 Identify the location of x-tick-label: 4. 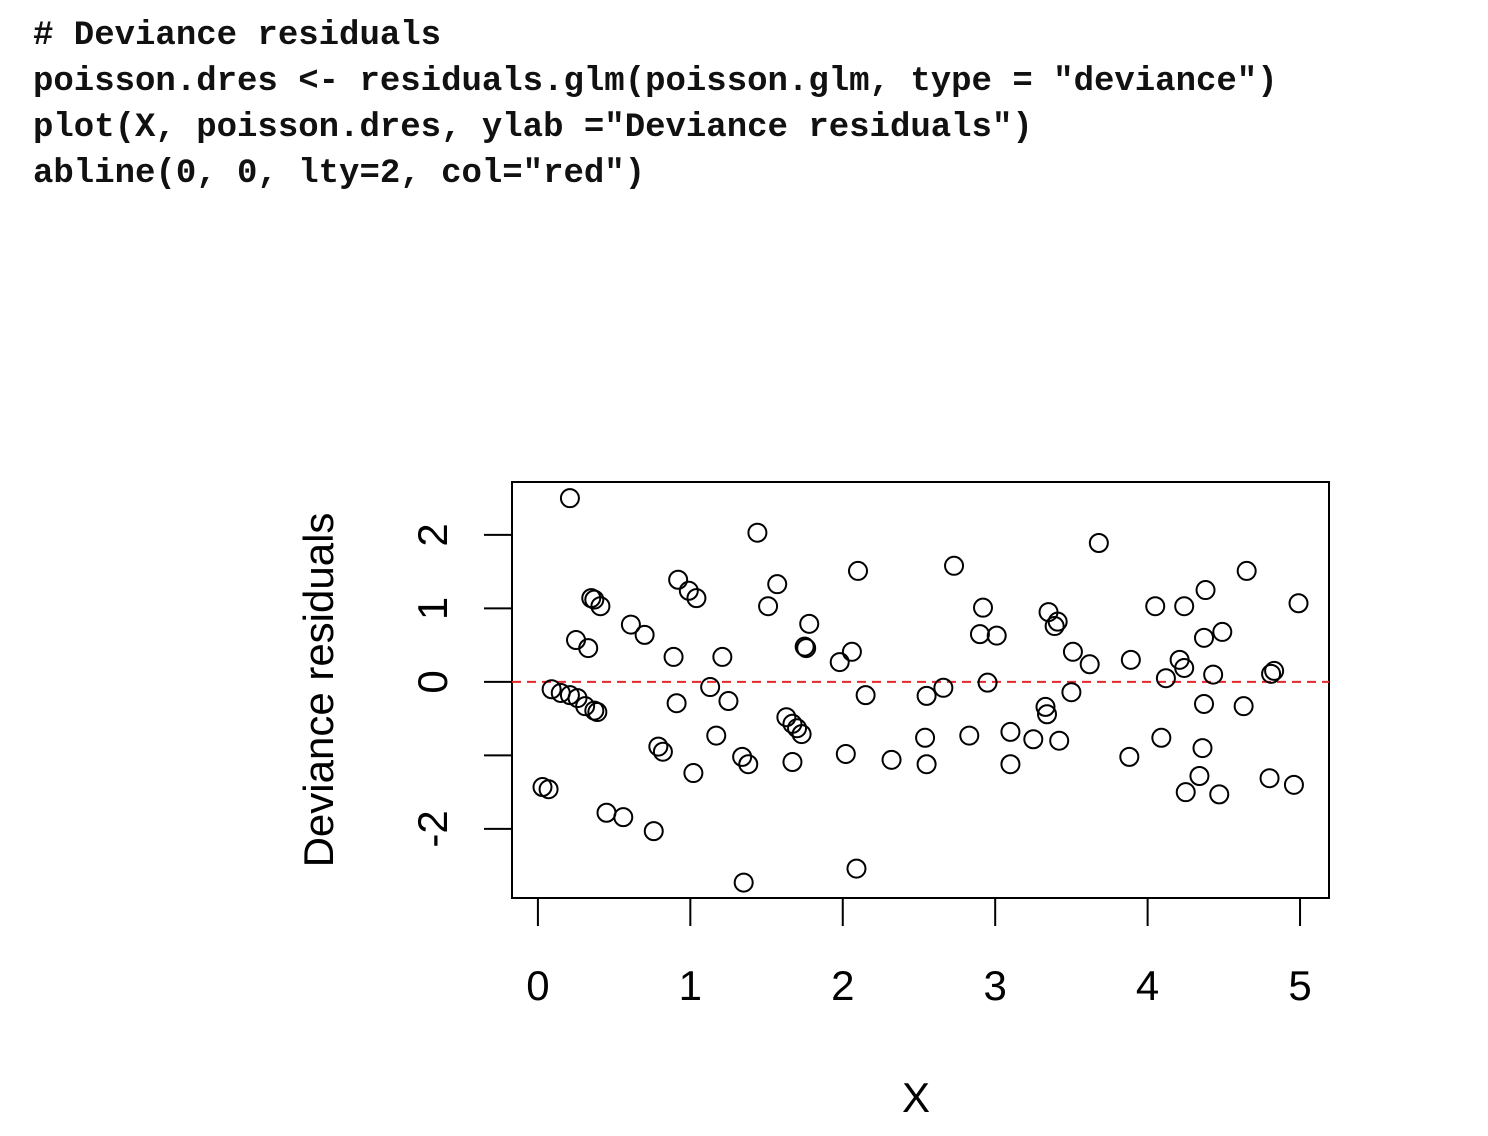
(1147, 985).